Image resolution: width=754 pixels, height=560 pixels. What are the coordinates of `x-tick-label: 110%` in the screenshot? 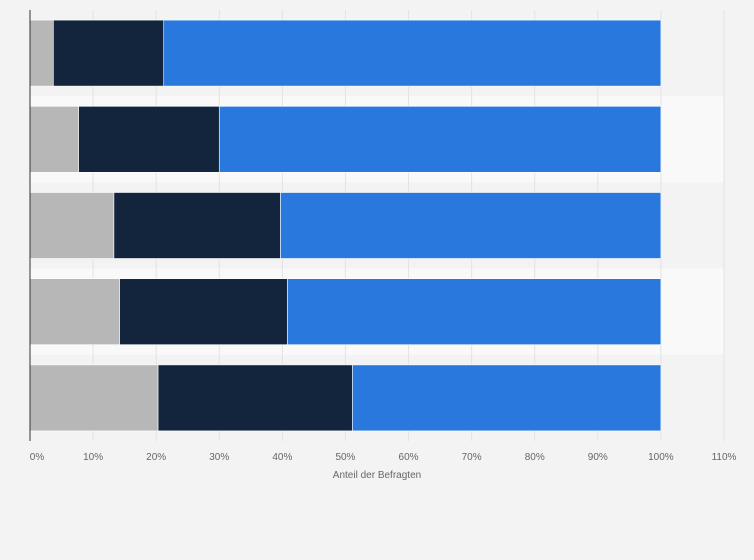 It's located at (724, 457).